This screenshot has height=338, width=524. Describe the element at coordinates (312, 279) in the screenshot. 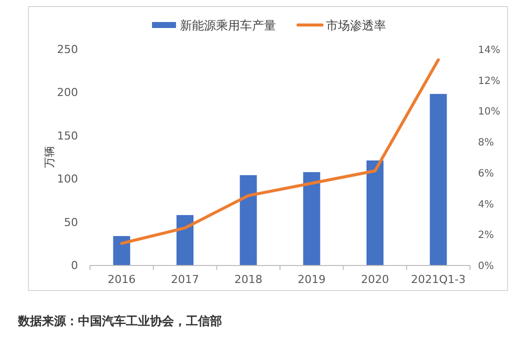

I see `x-tick-label: 2019` at that location.